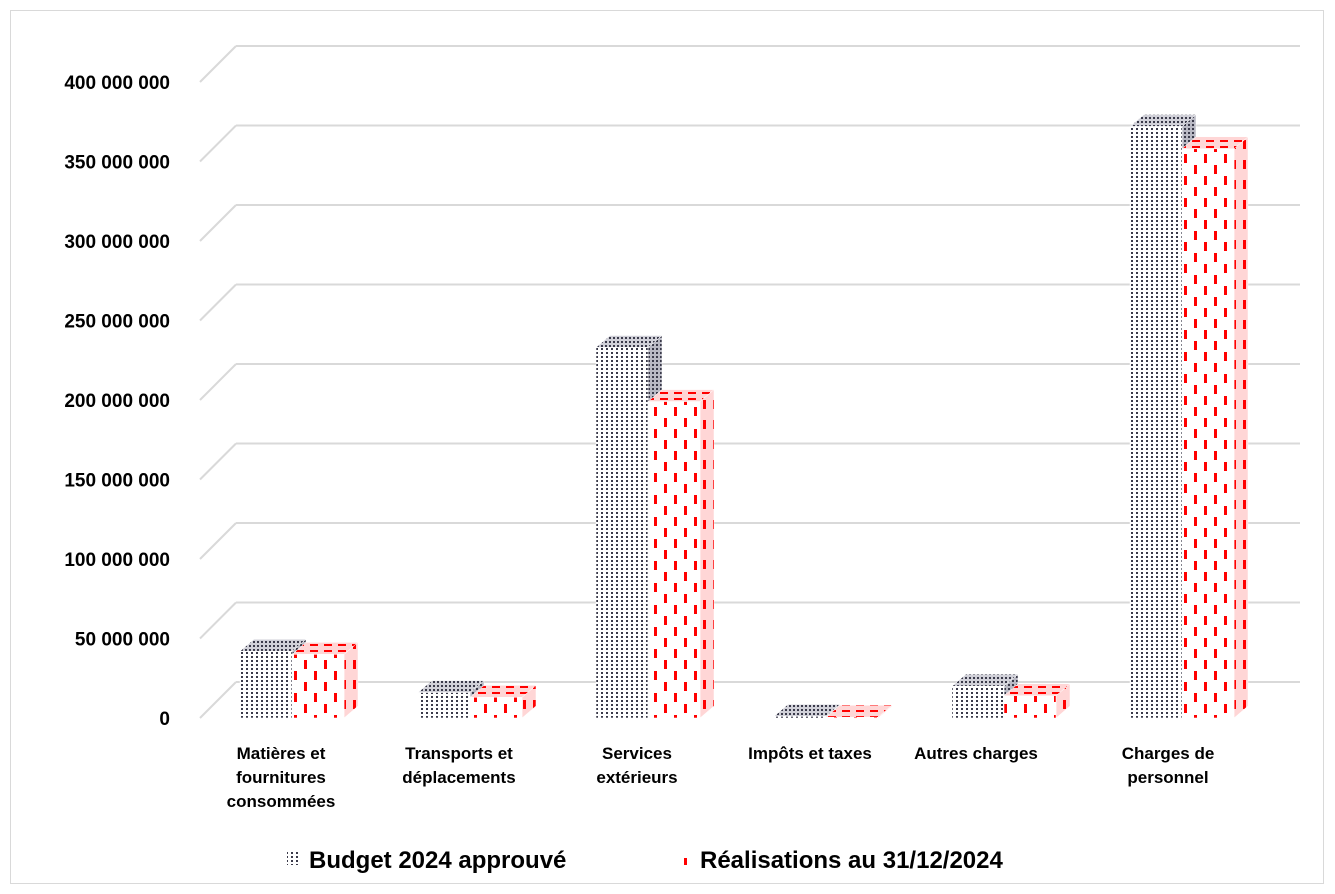  I want to click on legend-label-realisations: Réalisations au 31/12/2024, so click(852, 860).